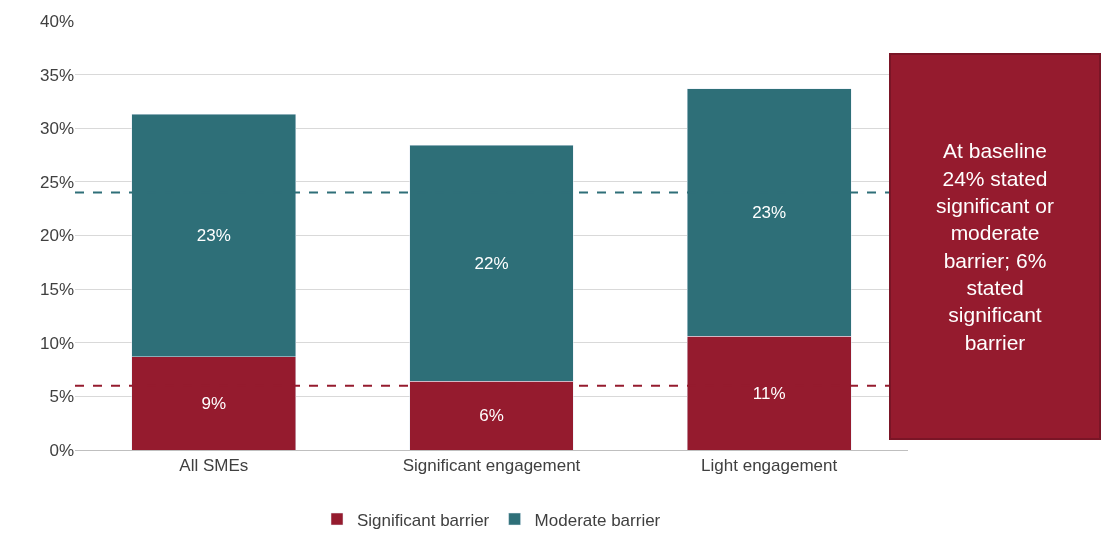  I want to click on x-tick-label: Light engagement, so click(769, 466).